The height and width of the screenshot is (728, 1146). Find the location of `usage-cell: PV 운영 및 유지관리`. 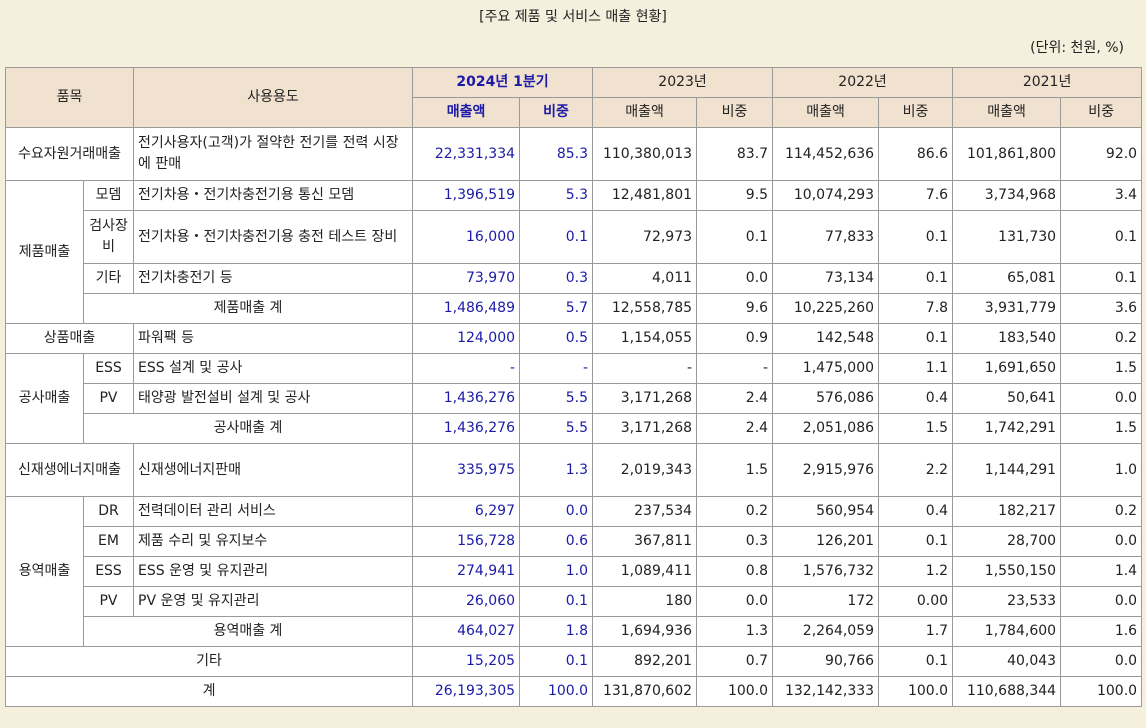

usage-cell: PV 운영 및 유지관리 is located at coordinates (273, 601).